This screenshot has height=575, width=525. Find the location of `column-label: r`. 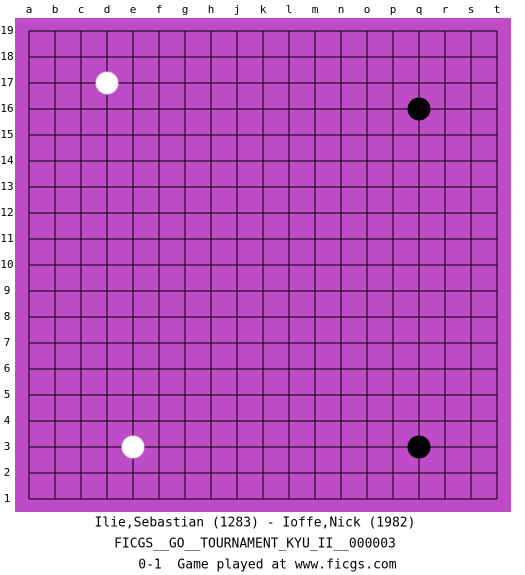

column-label: r is located at coordinates (445, 9).